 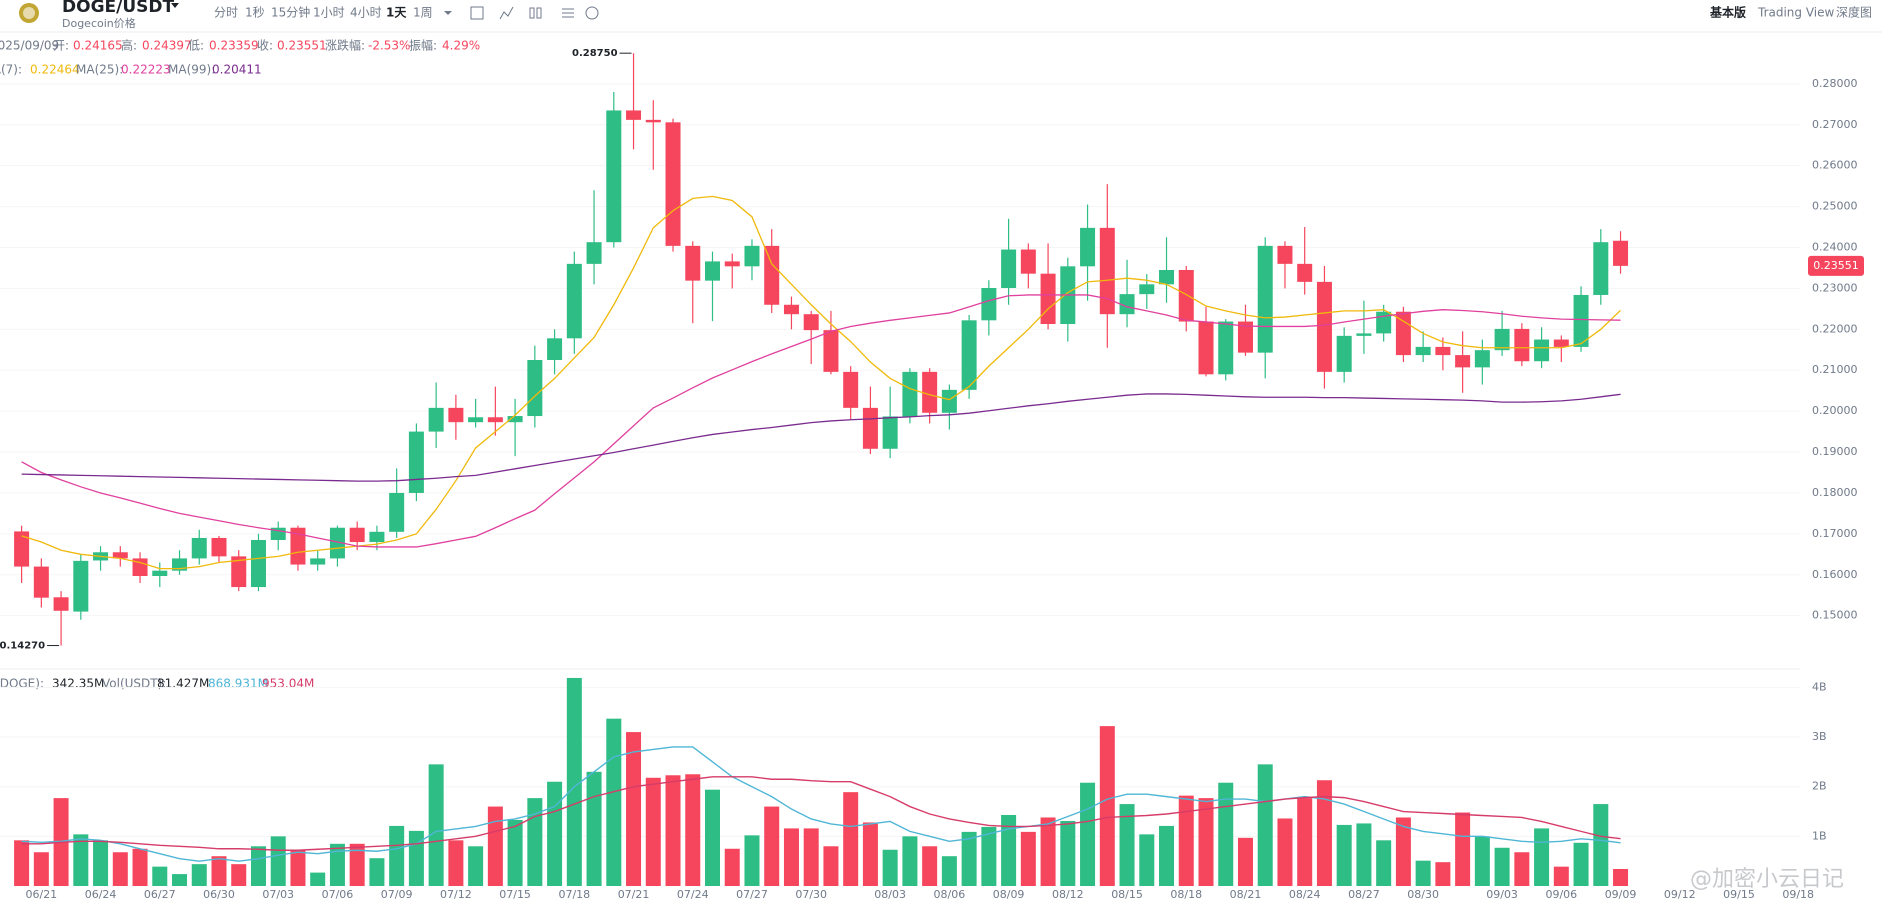 I want to click on info-value: 4.29%, so click(x=461, y=46).